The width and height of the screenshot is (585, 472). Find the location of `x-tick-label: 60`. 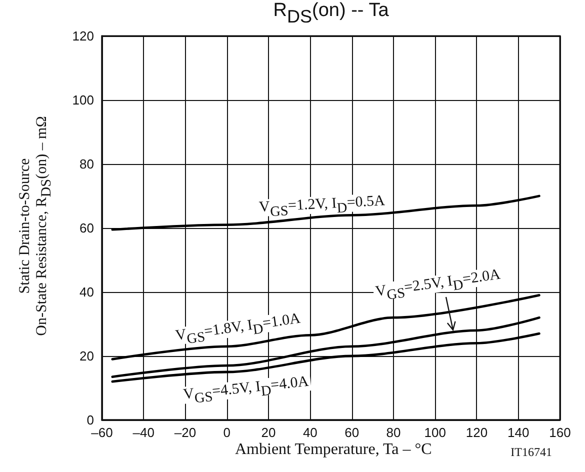

x-tick-label: 60 is located at coordinates (352, 432).